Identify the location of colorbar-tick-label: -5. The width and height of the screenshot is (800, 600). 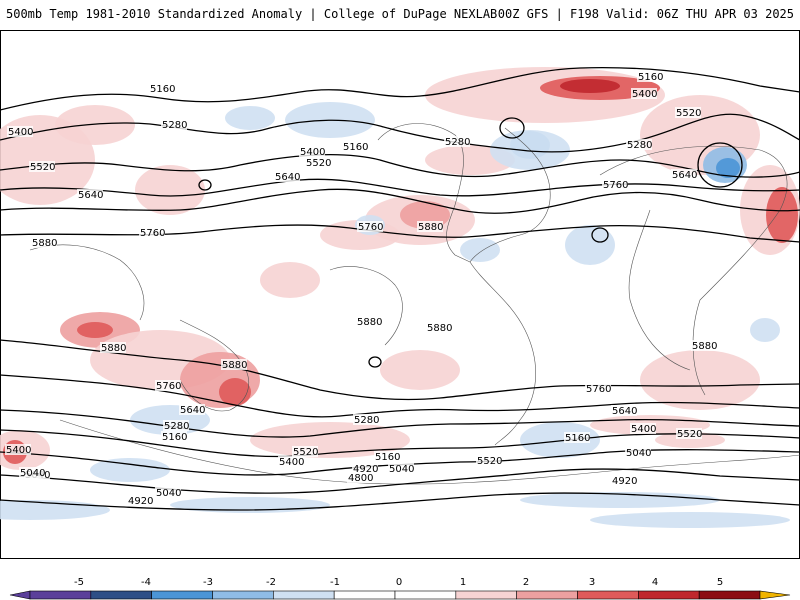
(79, 582).